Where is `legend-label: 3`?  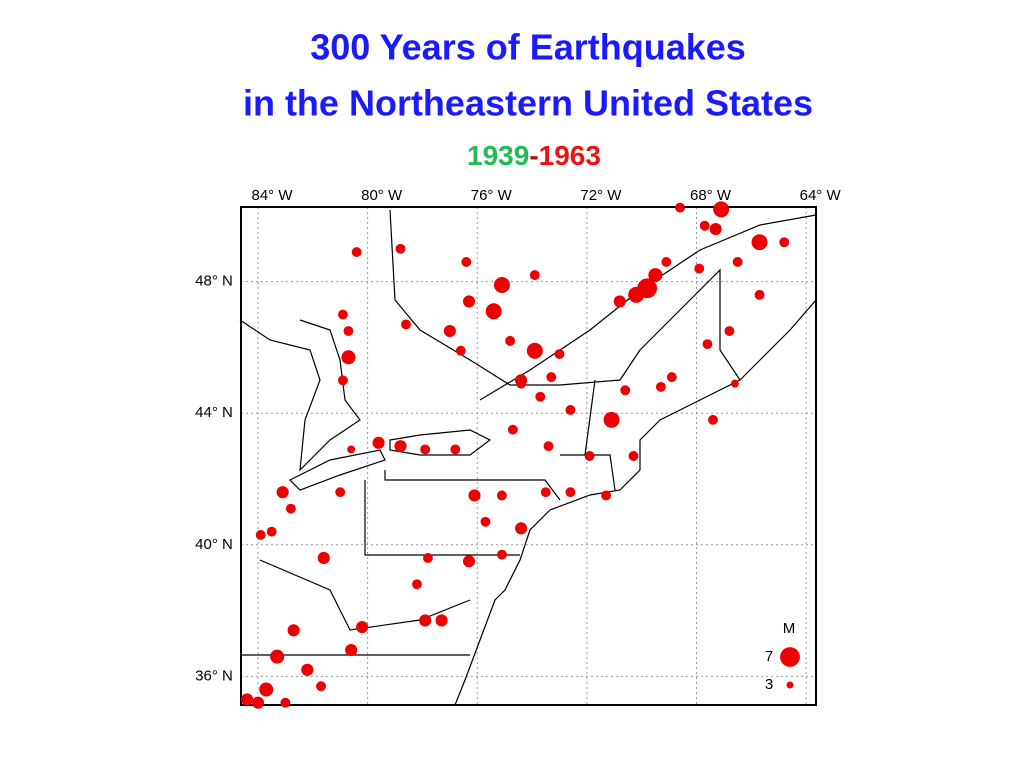
legend-label: 3 is located at coordinates (769, 684).